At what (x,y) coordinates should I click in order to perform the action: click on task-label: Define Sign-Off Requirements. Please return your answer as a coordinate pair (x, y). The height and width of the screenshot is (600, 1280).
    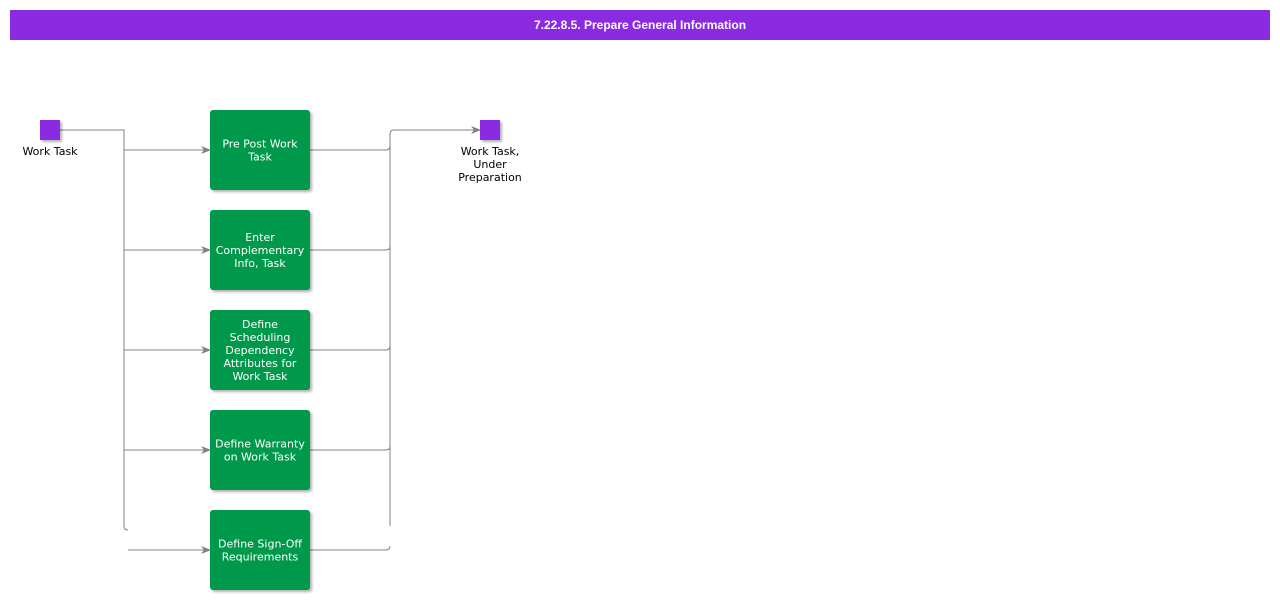
    Looking at the image, I should click on (260, 551).